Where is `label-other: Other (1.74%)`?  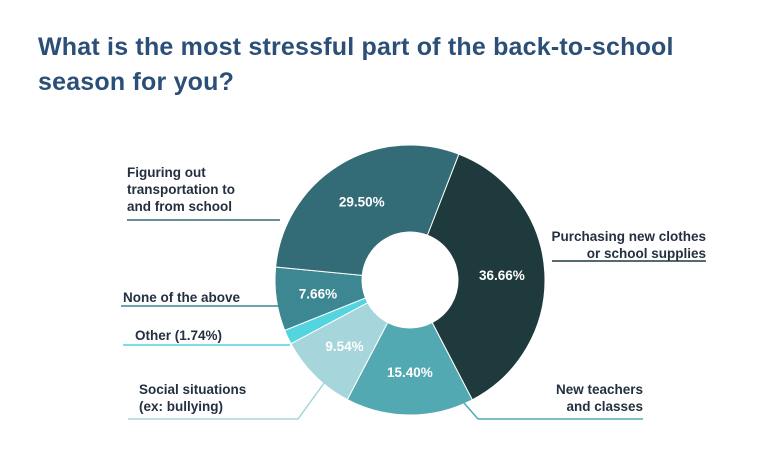
label-other: Other (1.74%) is located at coordinates (179, 335).